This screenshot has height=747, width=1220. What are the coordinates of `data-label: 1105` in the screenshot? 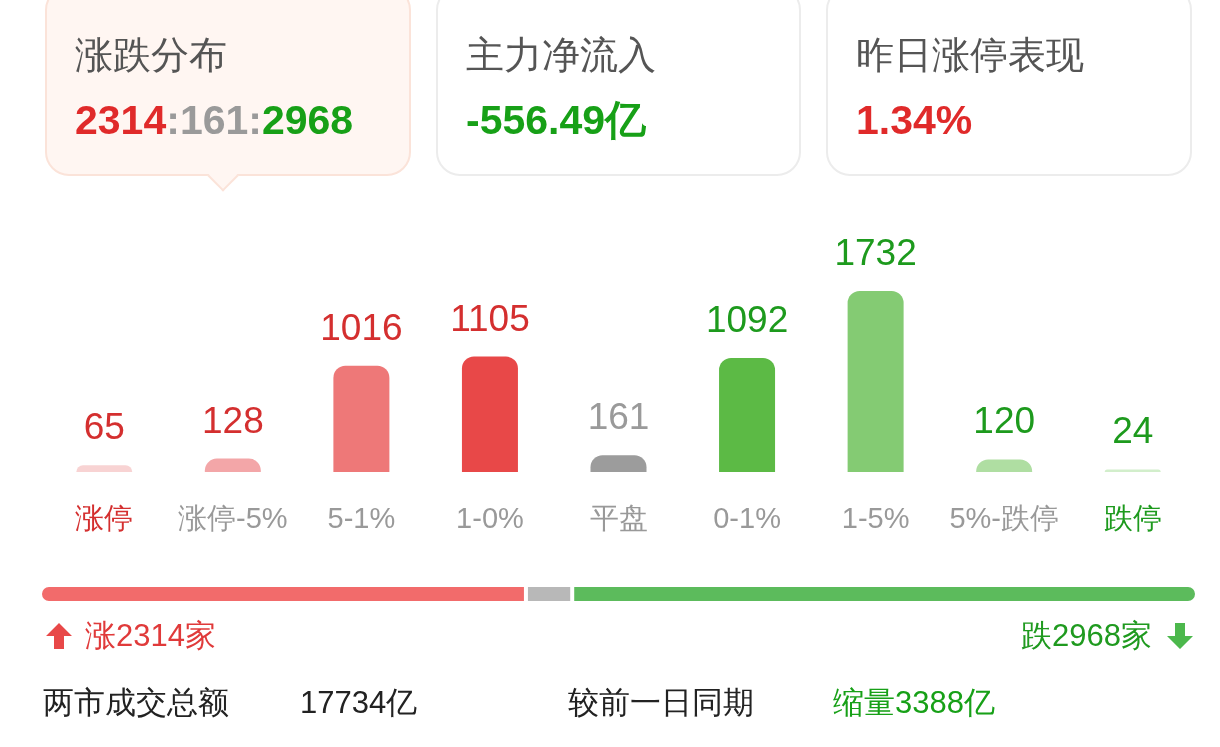 It's located at (490, 318).